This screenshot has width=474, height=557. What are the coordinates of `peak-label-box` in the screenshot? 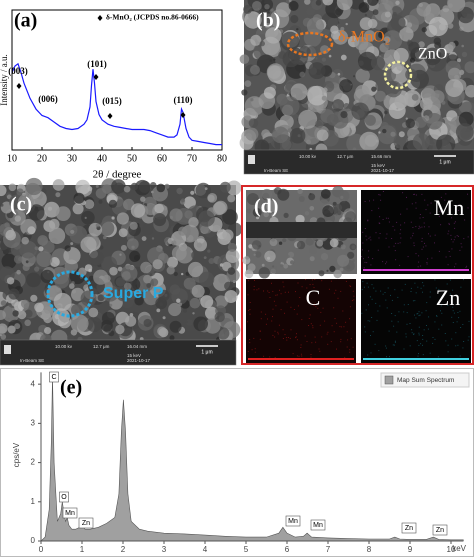 It's located at (318, 525).